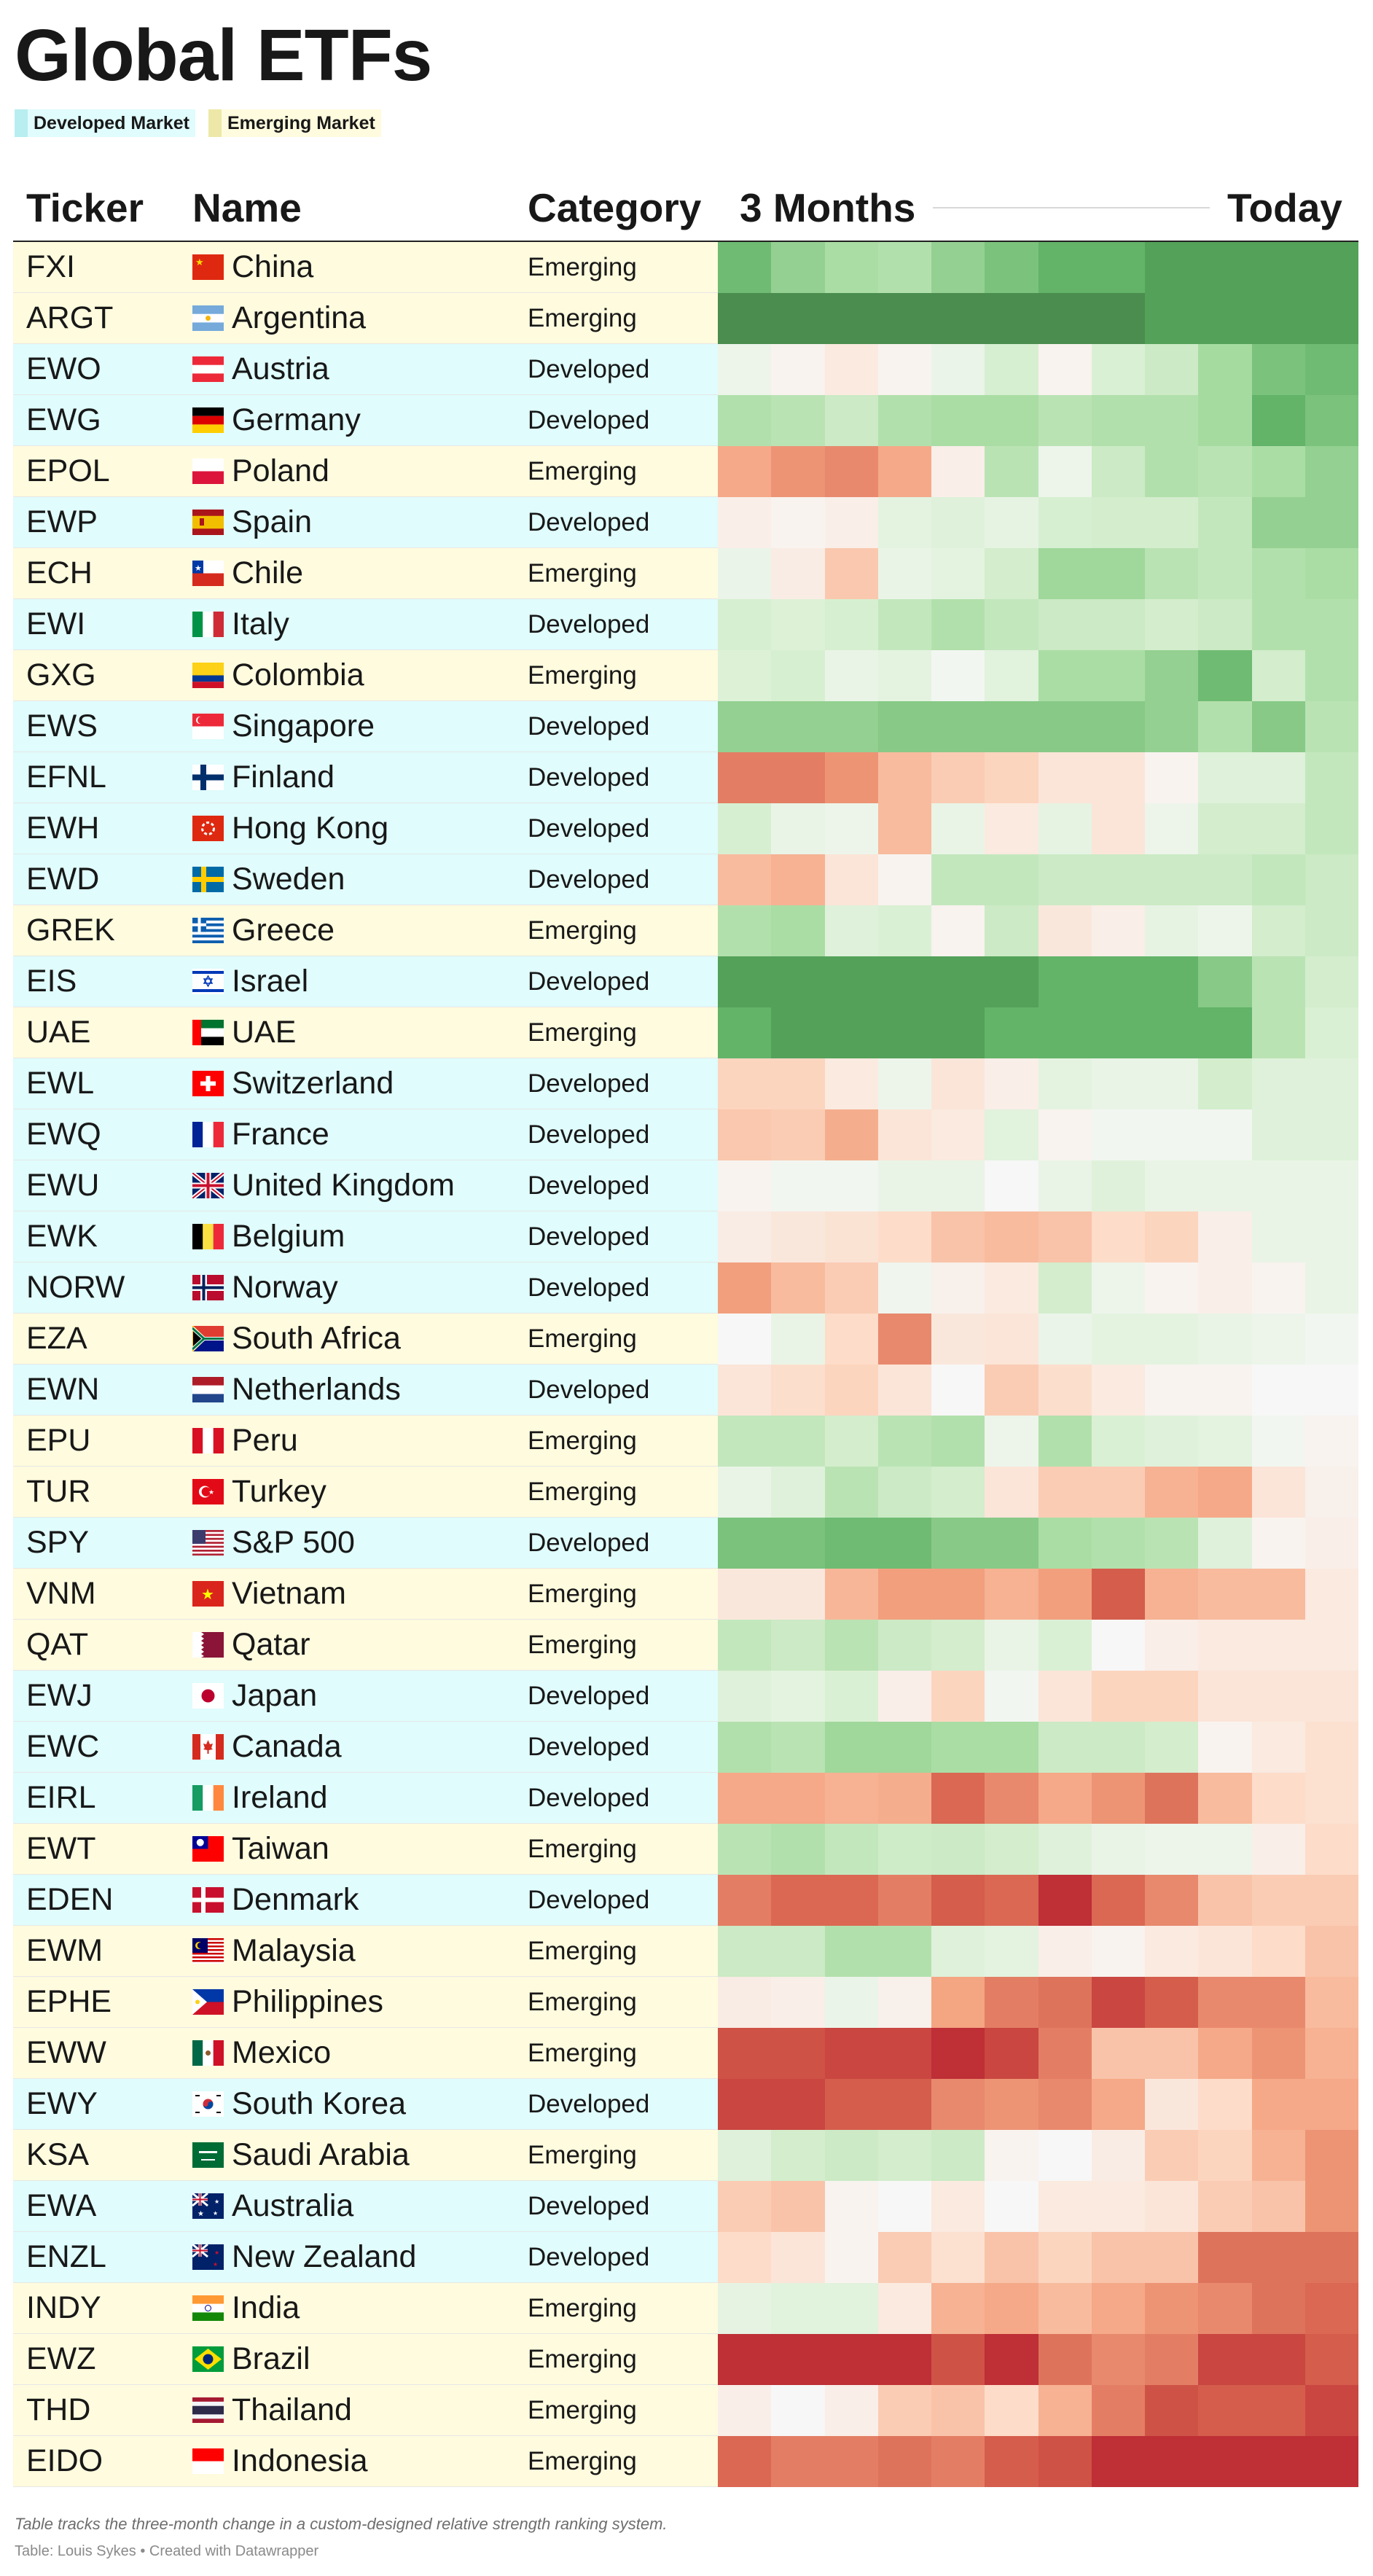 This screenshot has height=2576, width=1373. Describe the element at coordinates (685, 1645) in the screenshot. I see `table-row: QAT Qatar Emerging` at that location.